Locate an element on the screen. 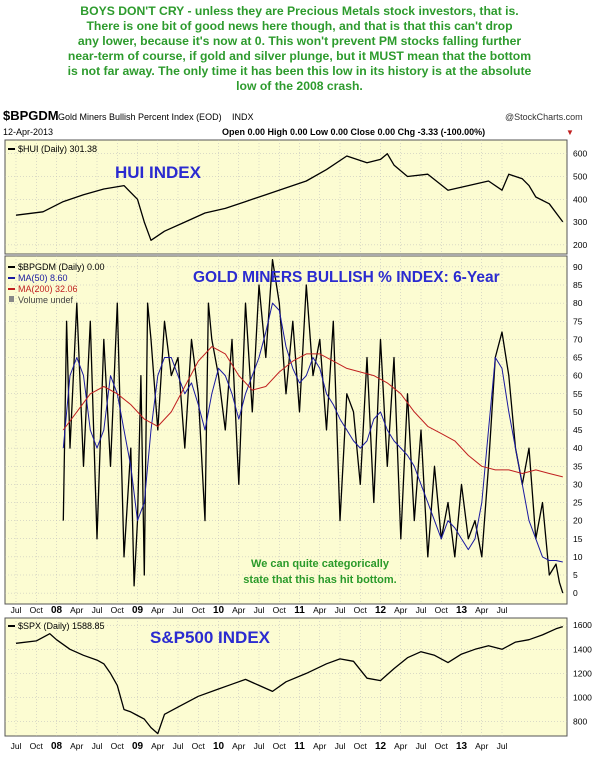 The image size is (599, 761). spx-panel is located at coordinates (286, 677).